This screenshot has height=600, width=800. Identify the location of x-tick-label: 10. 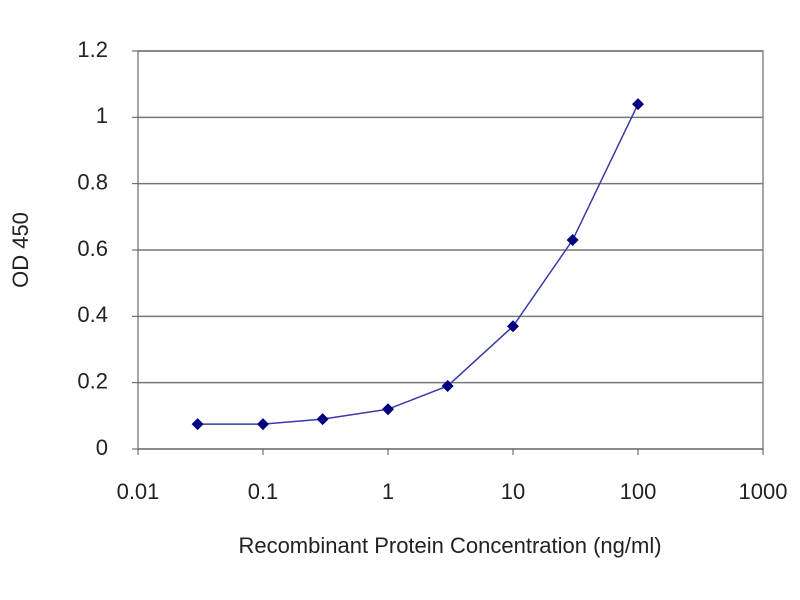
(513, 491).